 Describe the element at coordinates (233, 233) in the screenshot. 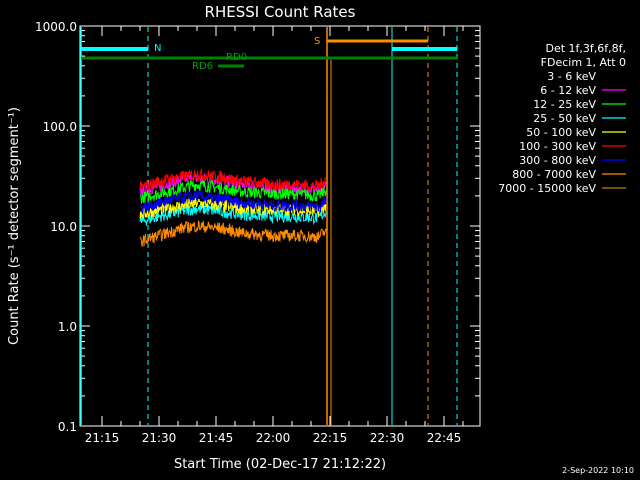

I see `series-line-800-7000keV` at that location.